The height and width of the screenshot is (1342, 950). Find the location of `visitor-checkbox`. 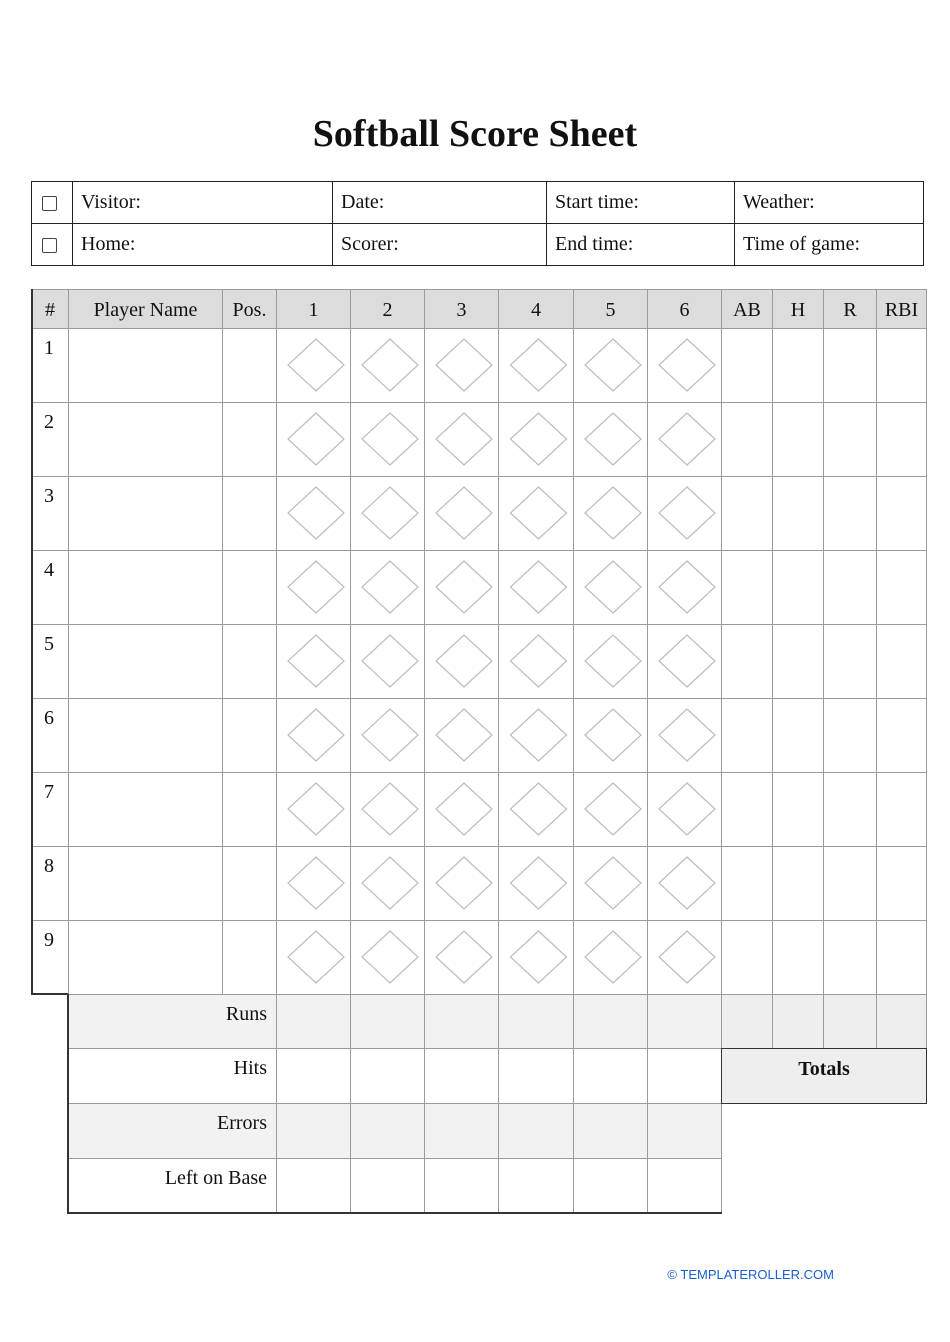

visitor-checkbox is located at coordinates (49, 203).